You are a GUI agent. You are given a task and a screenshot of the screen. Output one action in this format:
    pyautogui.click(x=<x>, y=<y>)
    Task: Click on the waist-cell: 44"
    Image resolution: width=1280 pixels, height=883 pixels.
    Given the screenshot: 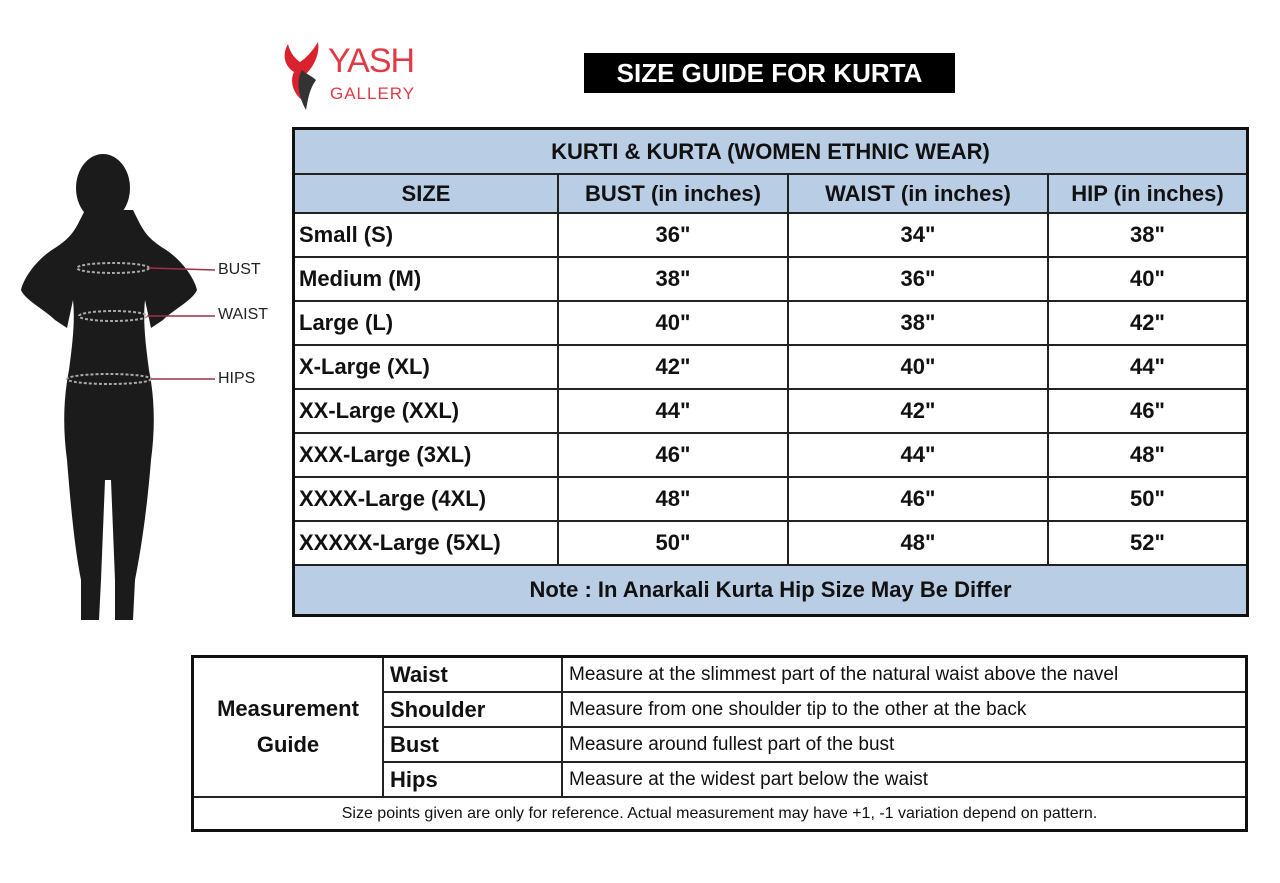 What is the action you would take?
    pyautogui.click(x=918, y=455)
    